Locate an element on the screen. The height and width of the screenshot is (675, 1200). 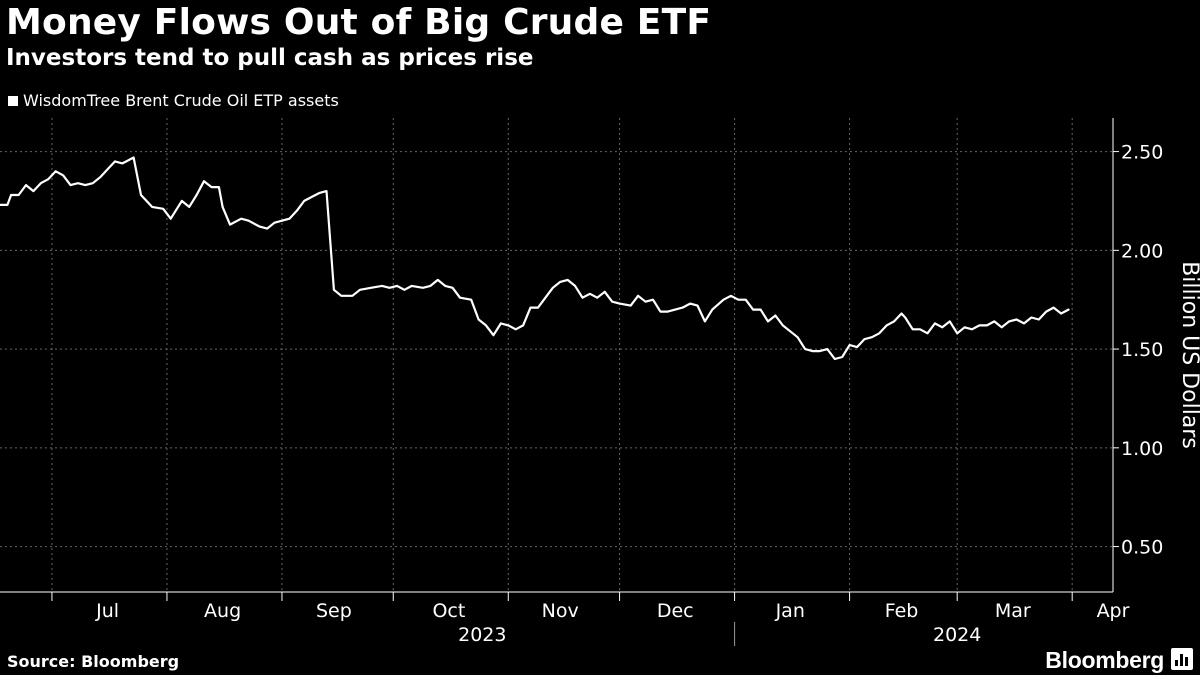
source-note: Source: Bloomberg is located at coordinates (93, 661).